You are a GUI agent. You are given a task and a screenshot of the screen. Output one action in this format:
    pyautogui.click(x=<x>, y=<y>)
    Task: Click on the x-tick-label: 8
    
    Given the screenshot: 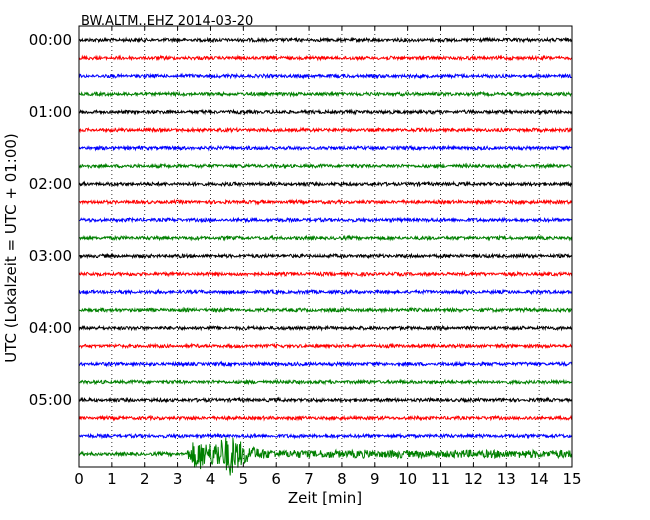 What is the action you would take?
    pyautogui.click(x=342, y=479)
    